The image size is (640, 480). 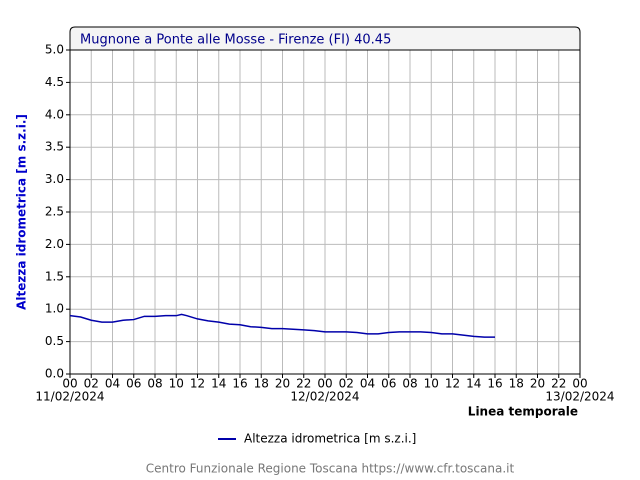 I want to click on y-tick-label: 2.0, so click(x=54, y=244).